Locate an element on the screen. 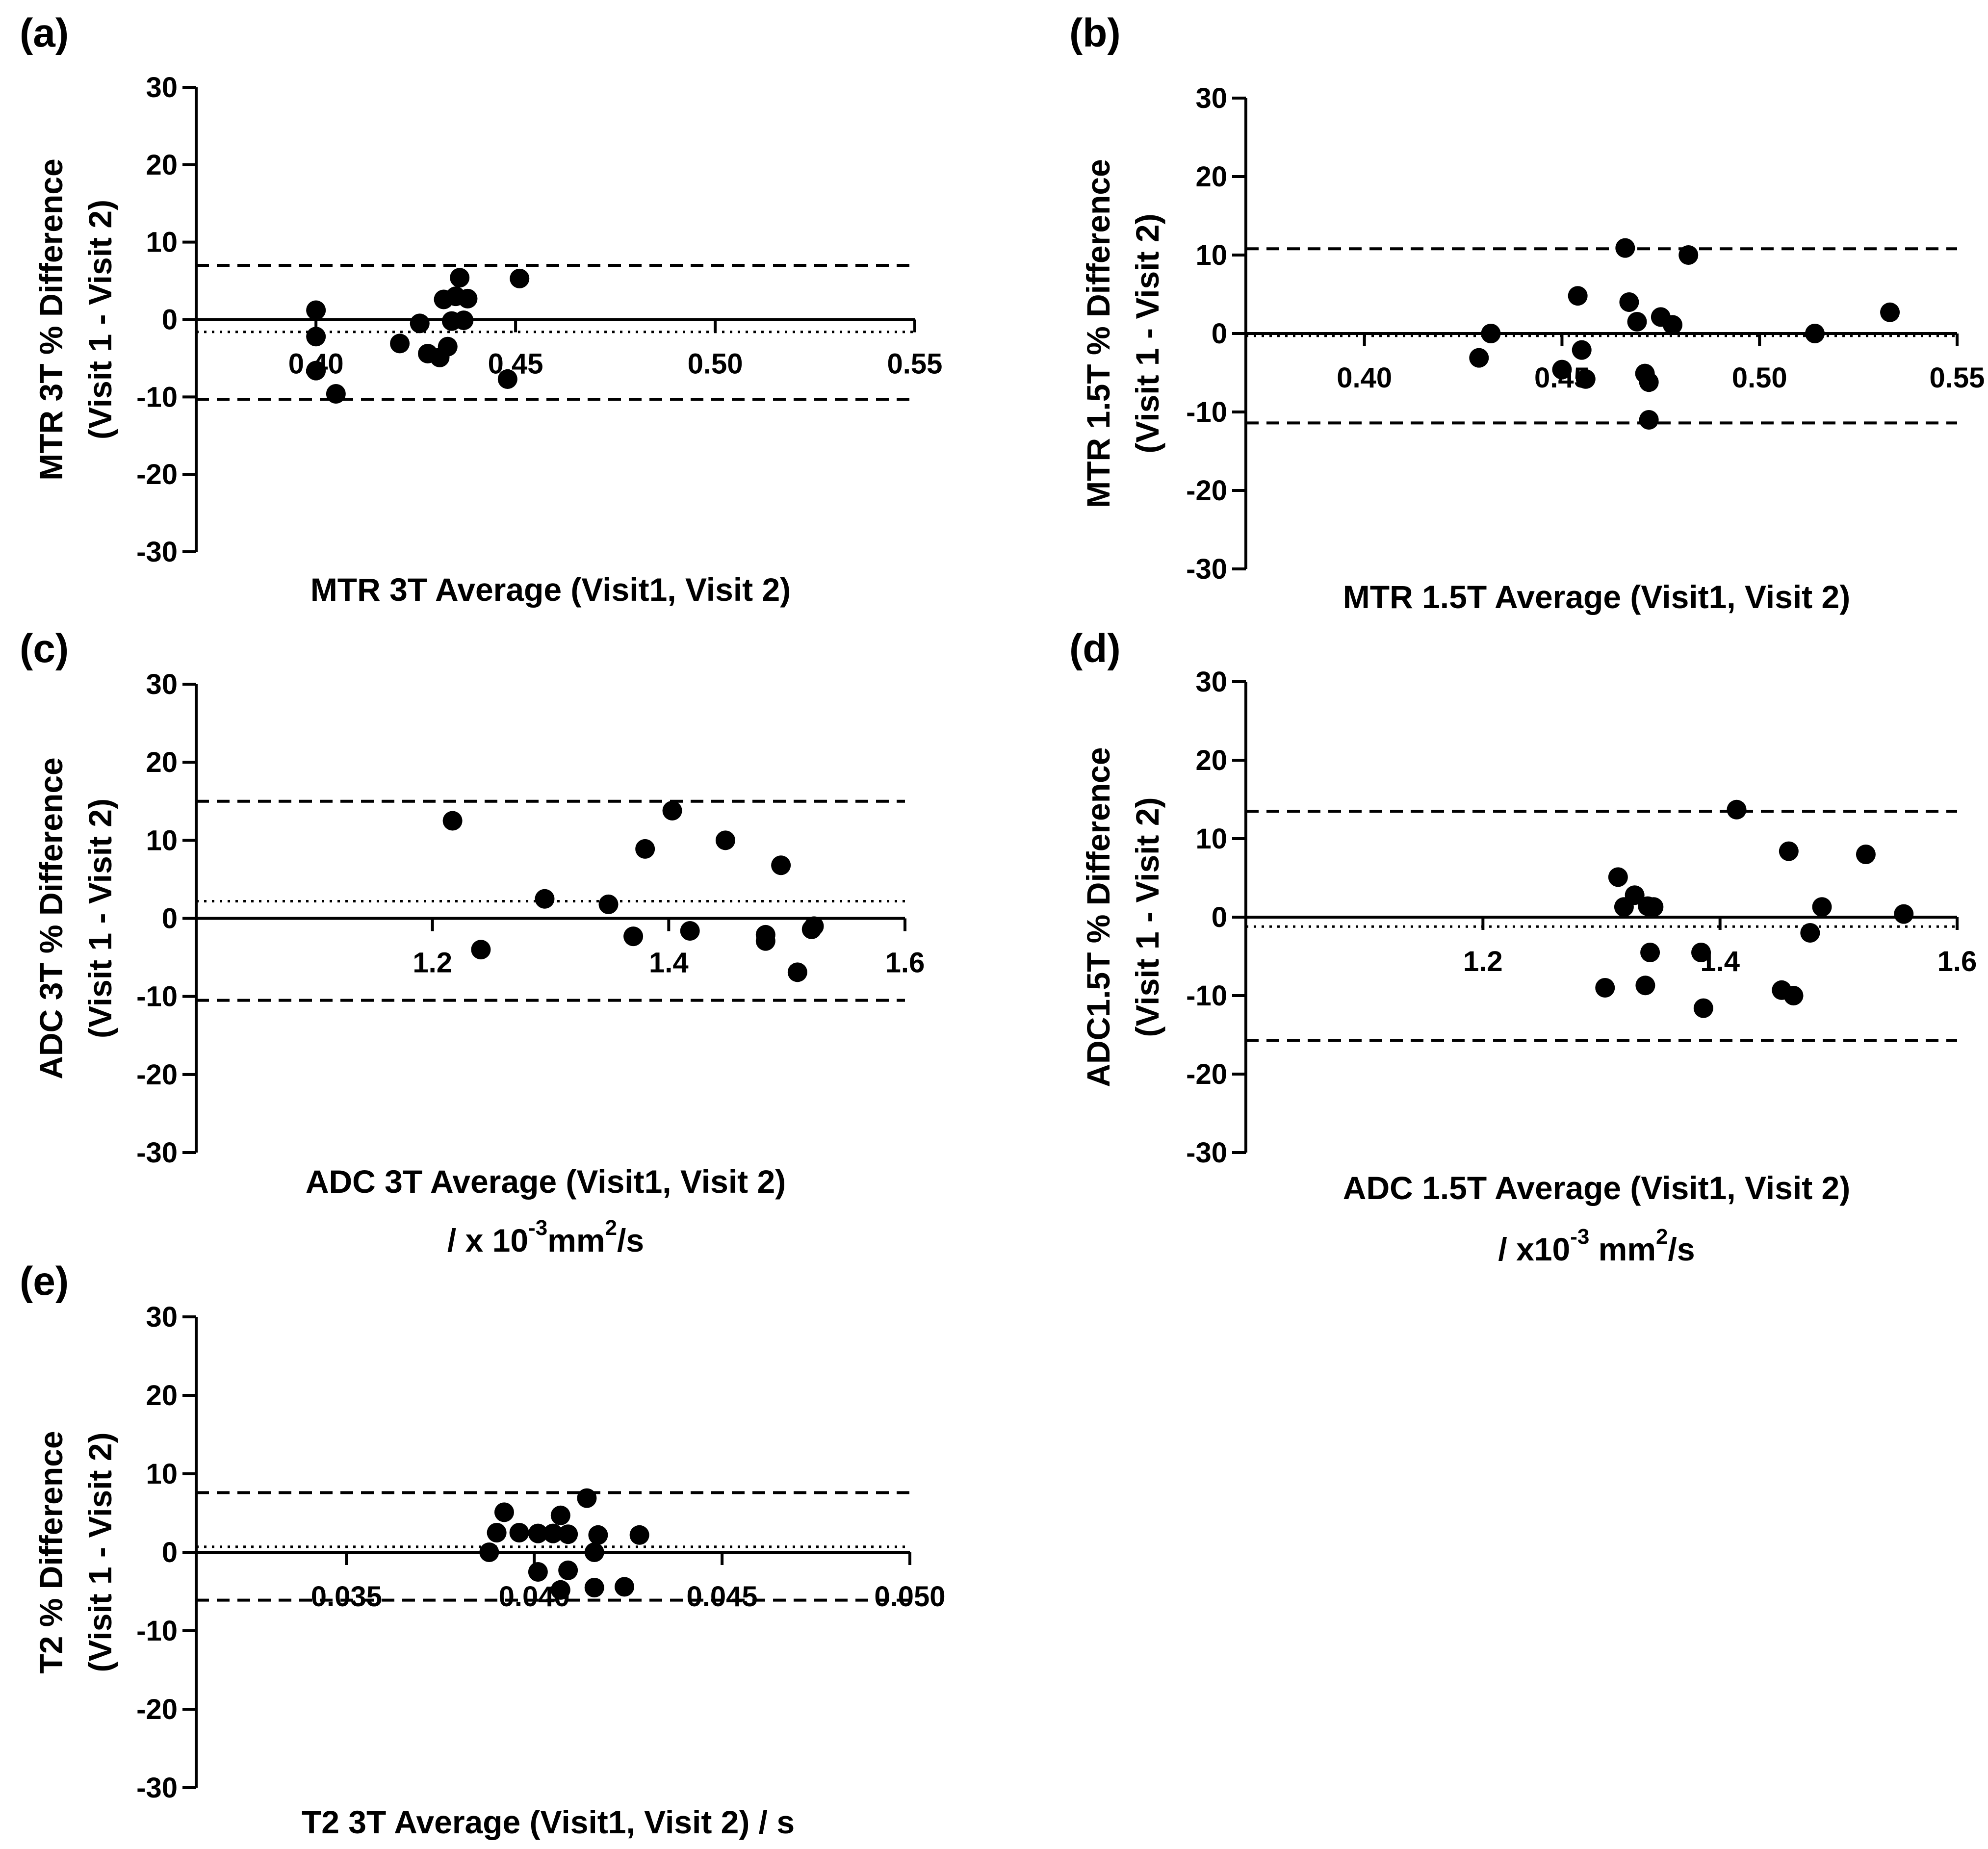 This screenshot has width=1988, height=1849. x-axis-units-part: /s is located at coordinates (630, 1240).